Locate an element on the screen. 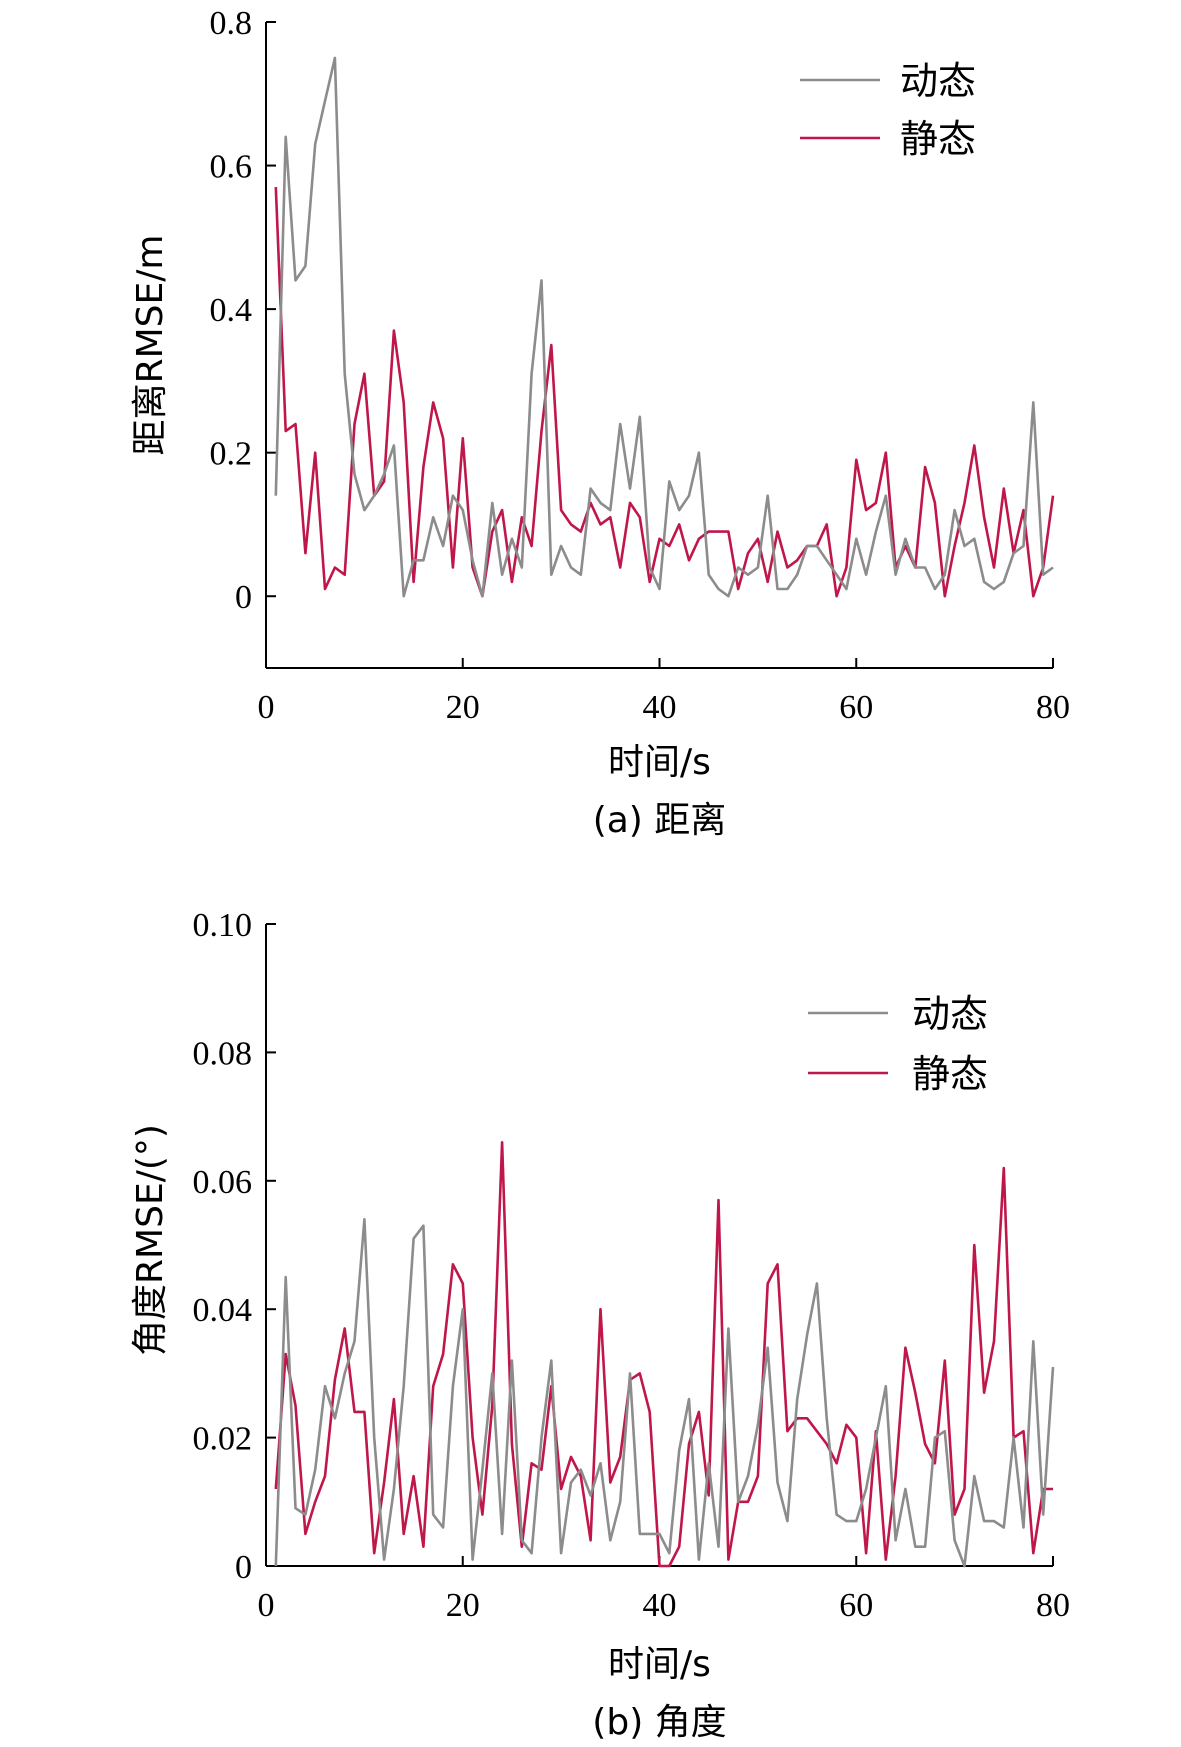  x-tick-label-a-0: 0 is located at coordinates (266, 707).